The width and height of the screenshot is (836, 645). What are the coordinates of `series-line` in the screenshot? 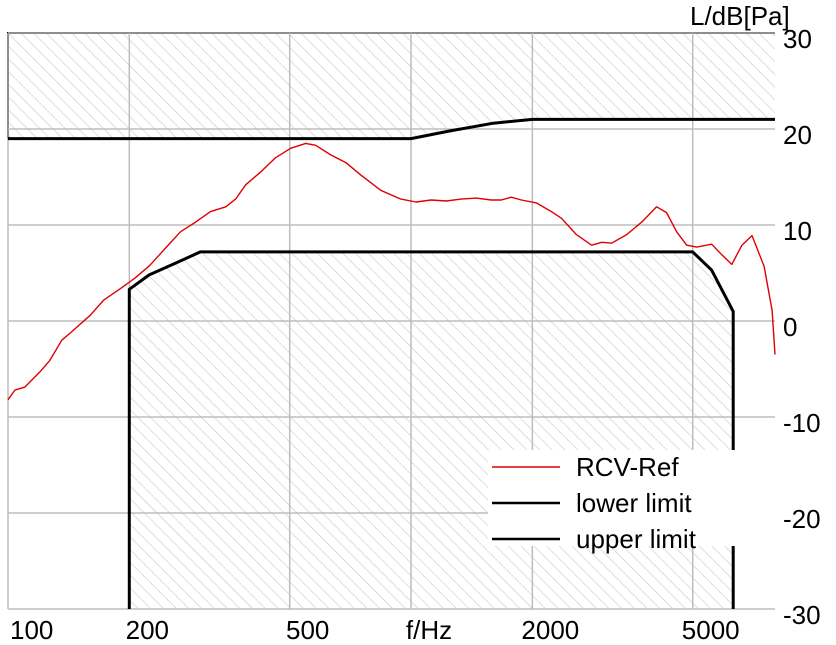 It's located at (391, 129).